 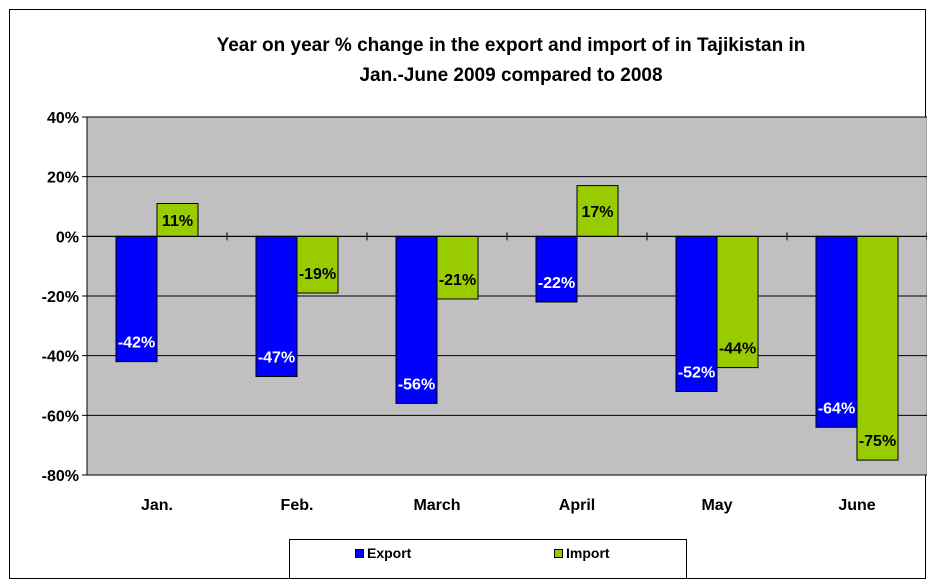 I want to click on legend-label-export: Export, so click(x=389, y=553).